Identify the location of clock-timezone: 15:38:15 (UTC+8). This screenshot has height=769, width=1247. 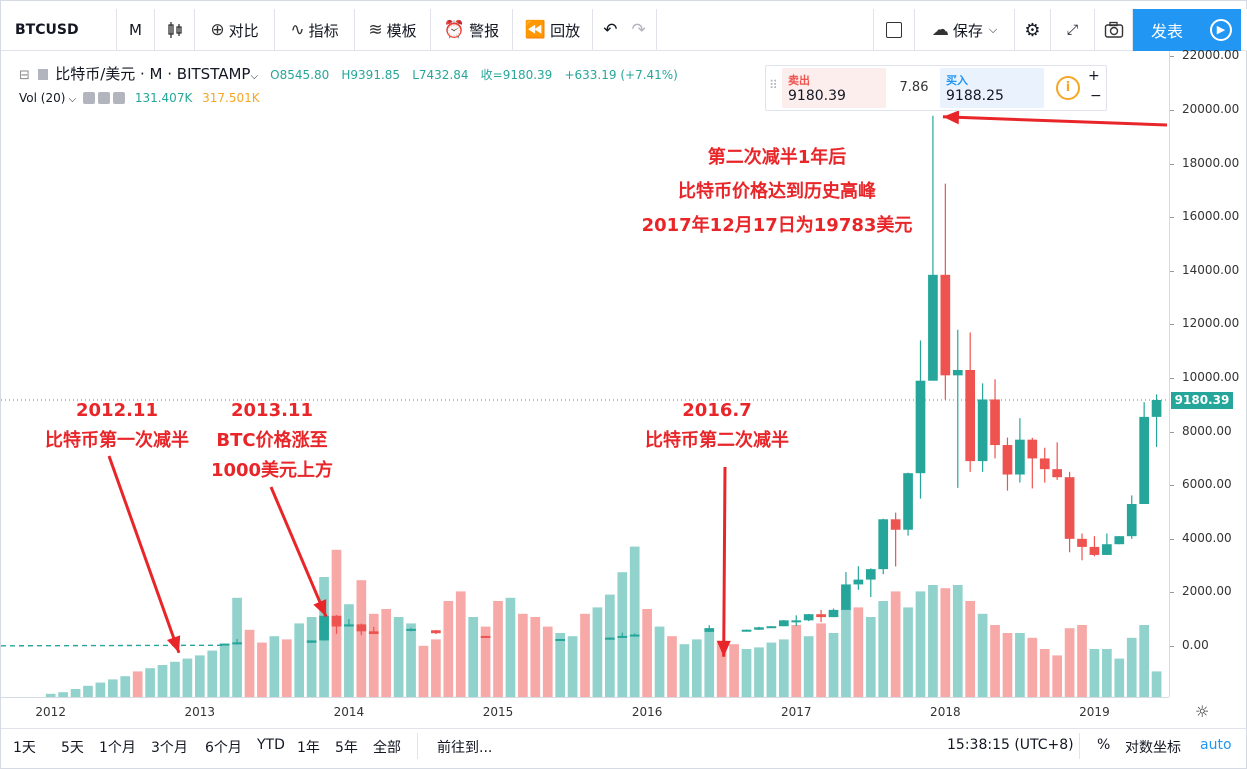
(1010, 745).